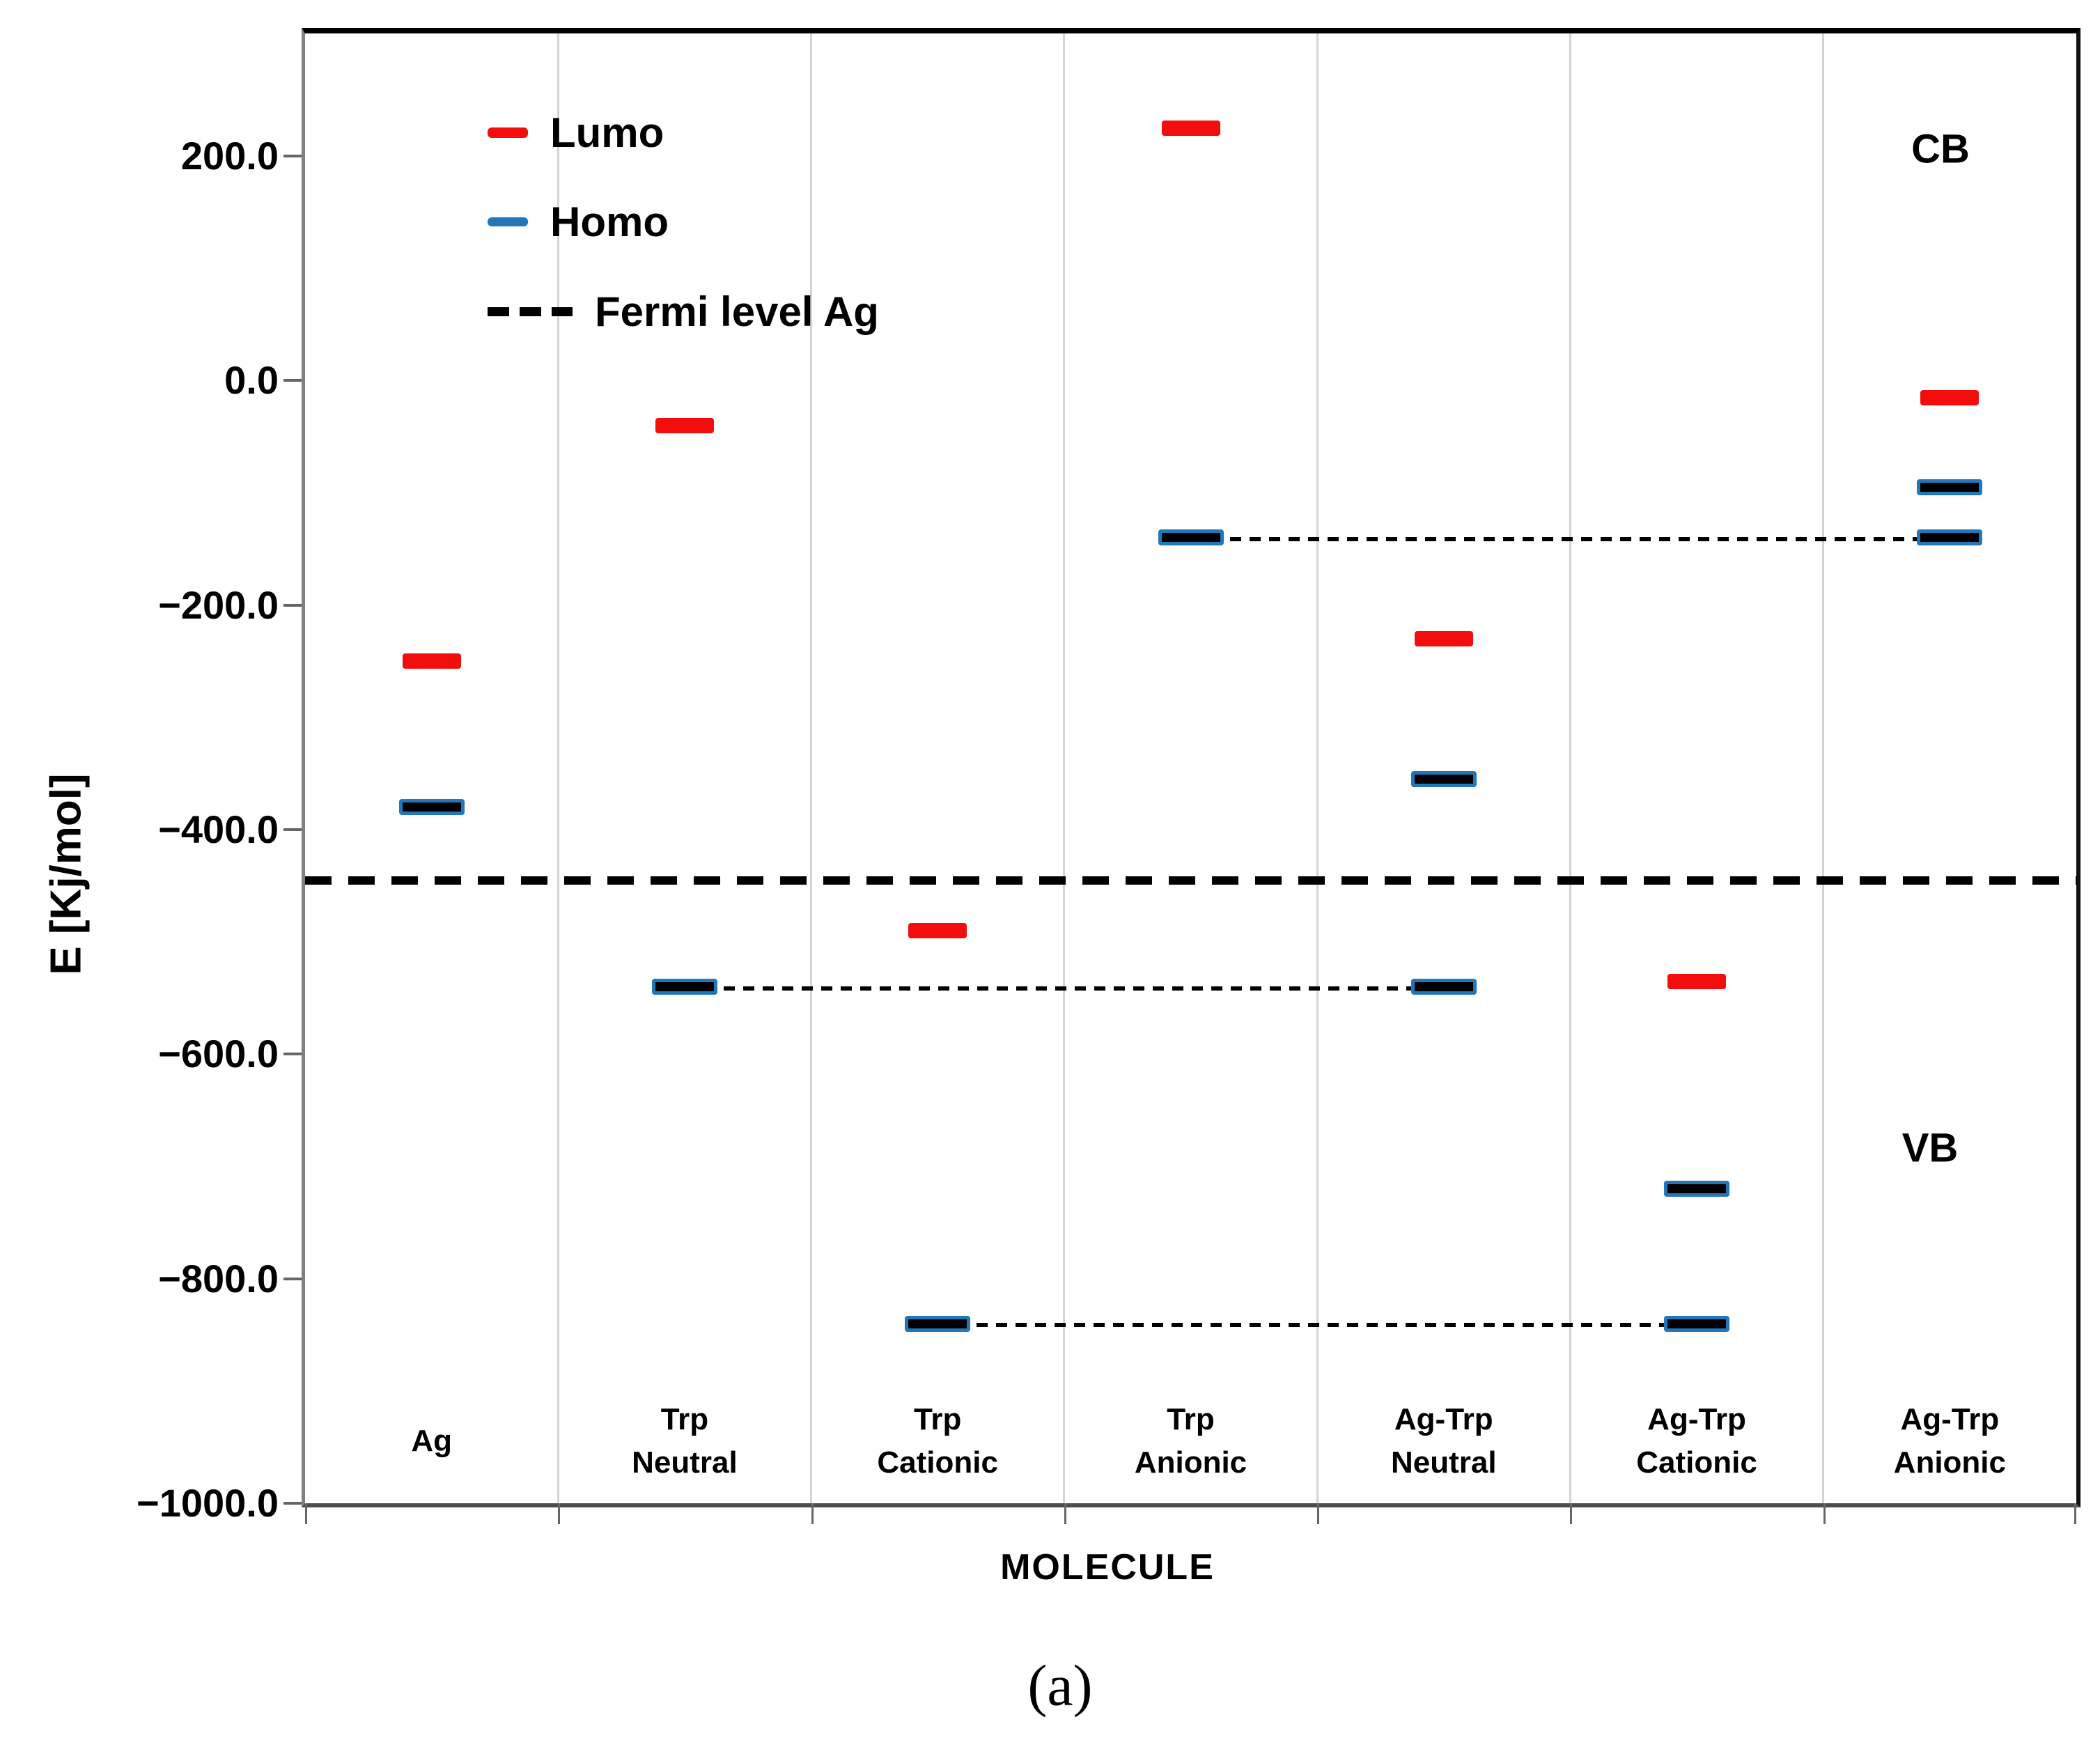 Image resolution: width=2100 pixels, height=1738 pixels. I want to click on legend-item-lumo: Lumo, so click(576, 132).